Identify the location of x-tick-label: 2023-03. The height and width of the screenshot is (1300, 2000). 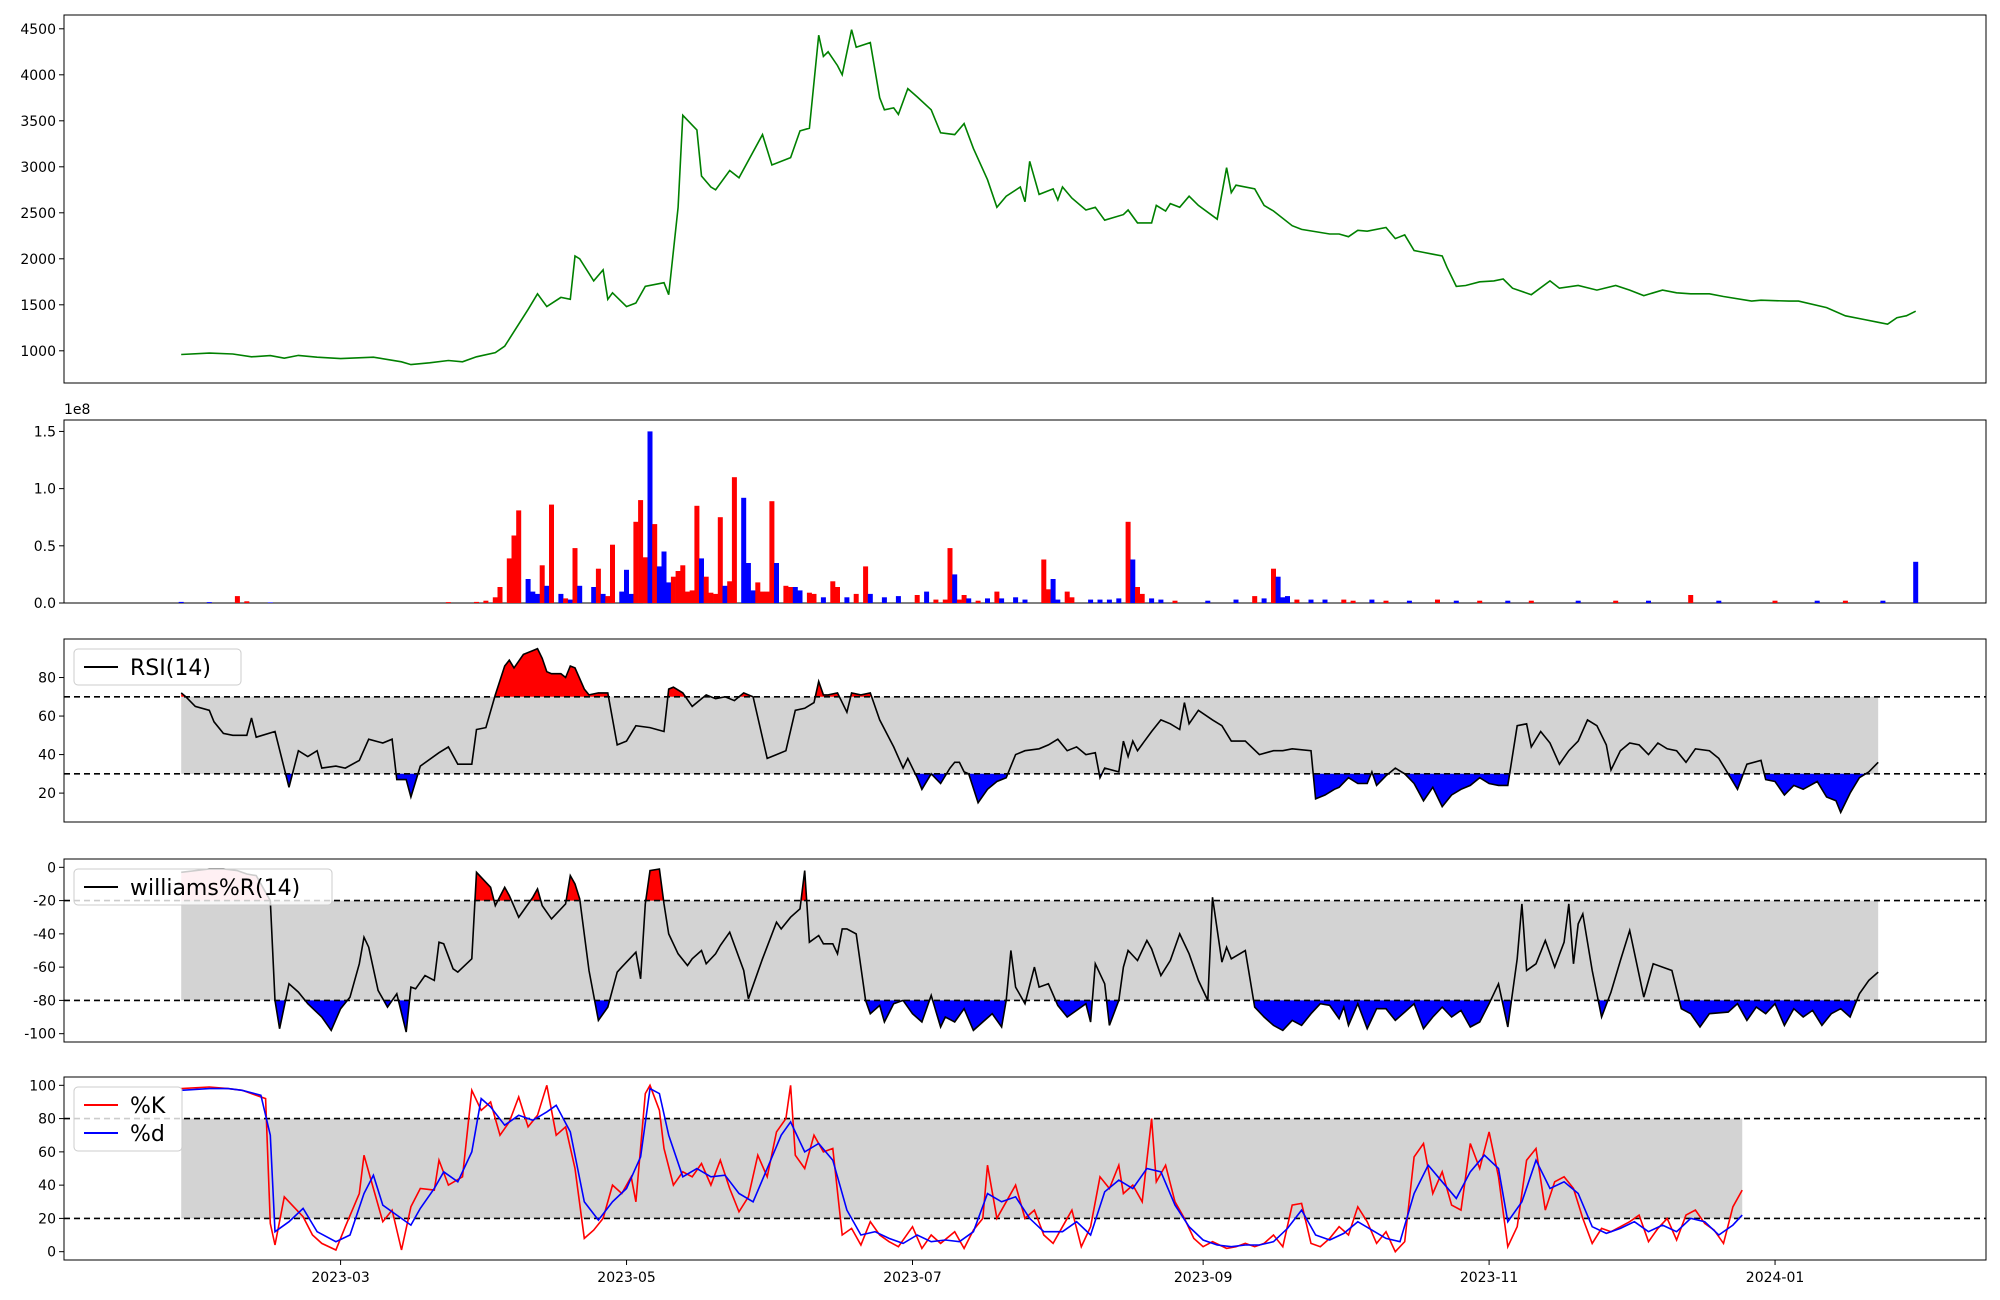
(340, 1278).